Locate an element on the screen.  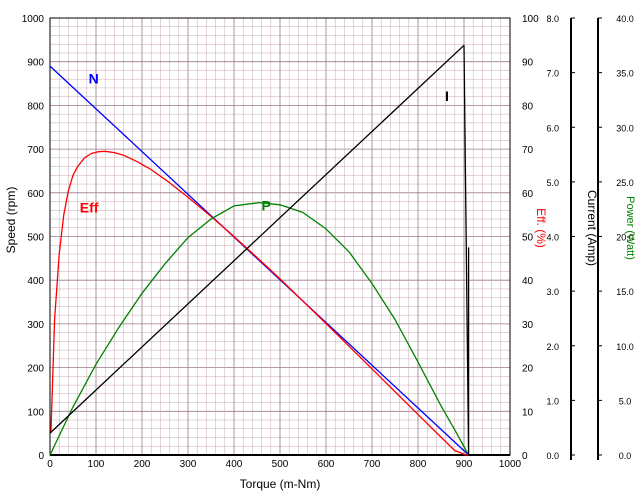
speed-tick-label: 600 is located at coordinates (35, 194).